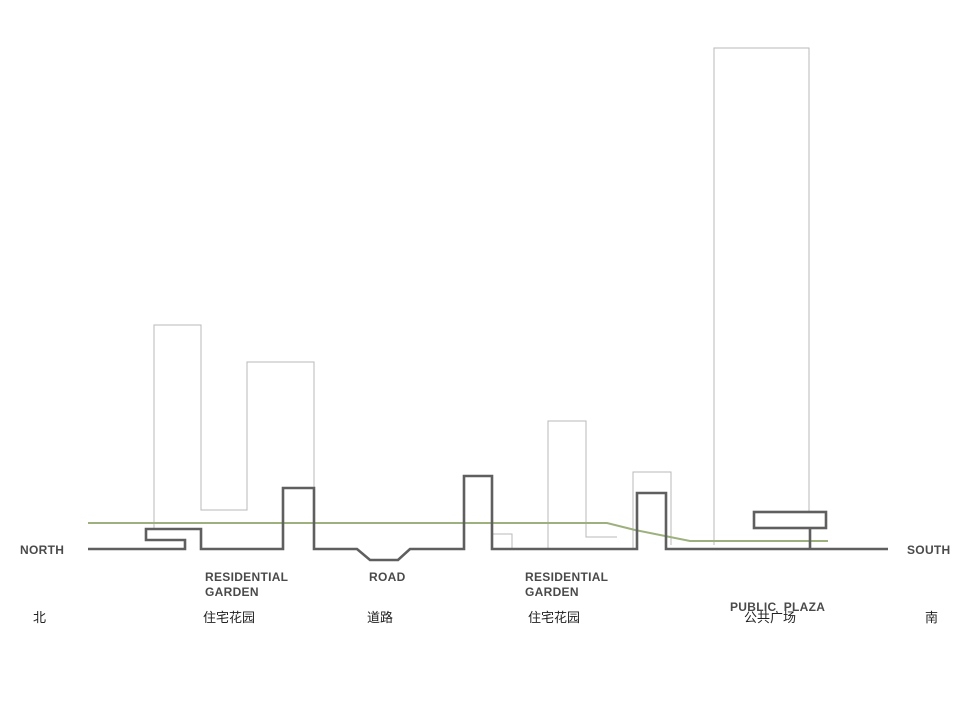 Image resolution: width=960 pixels, height=720 pixels. Describe the element at coordinates (932, 618) in the screenshot. I see `chinese-south-label: 南` at that location.